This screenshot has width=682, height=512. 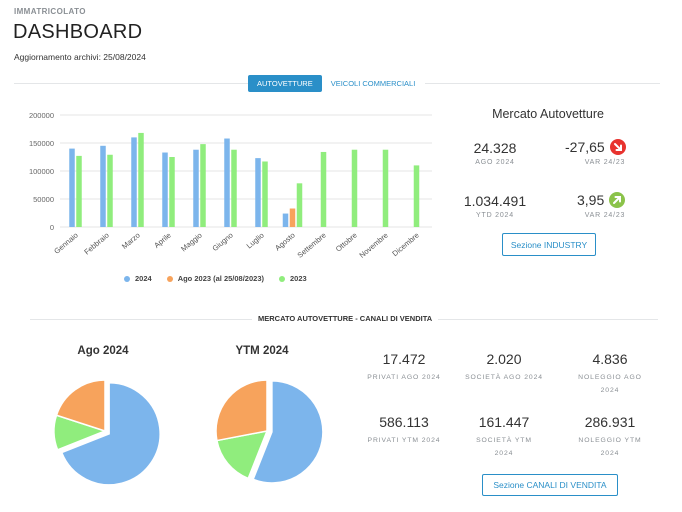 What do you see at coordinates (127, 278) in the screenshot?
I see `legend-dot-2024` at bounding box center [127, 278].